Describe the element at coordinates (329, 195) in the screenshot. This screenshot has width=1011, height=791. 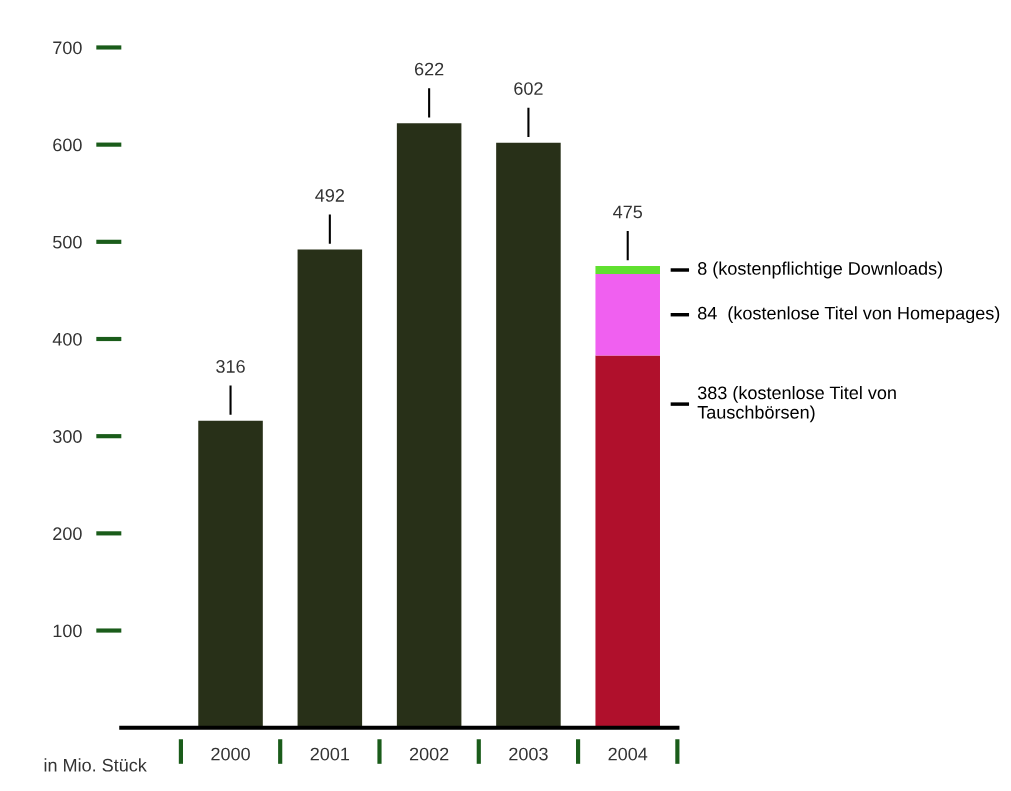
I see `total-label: 492` at that location.